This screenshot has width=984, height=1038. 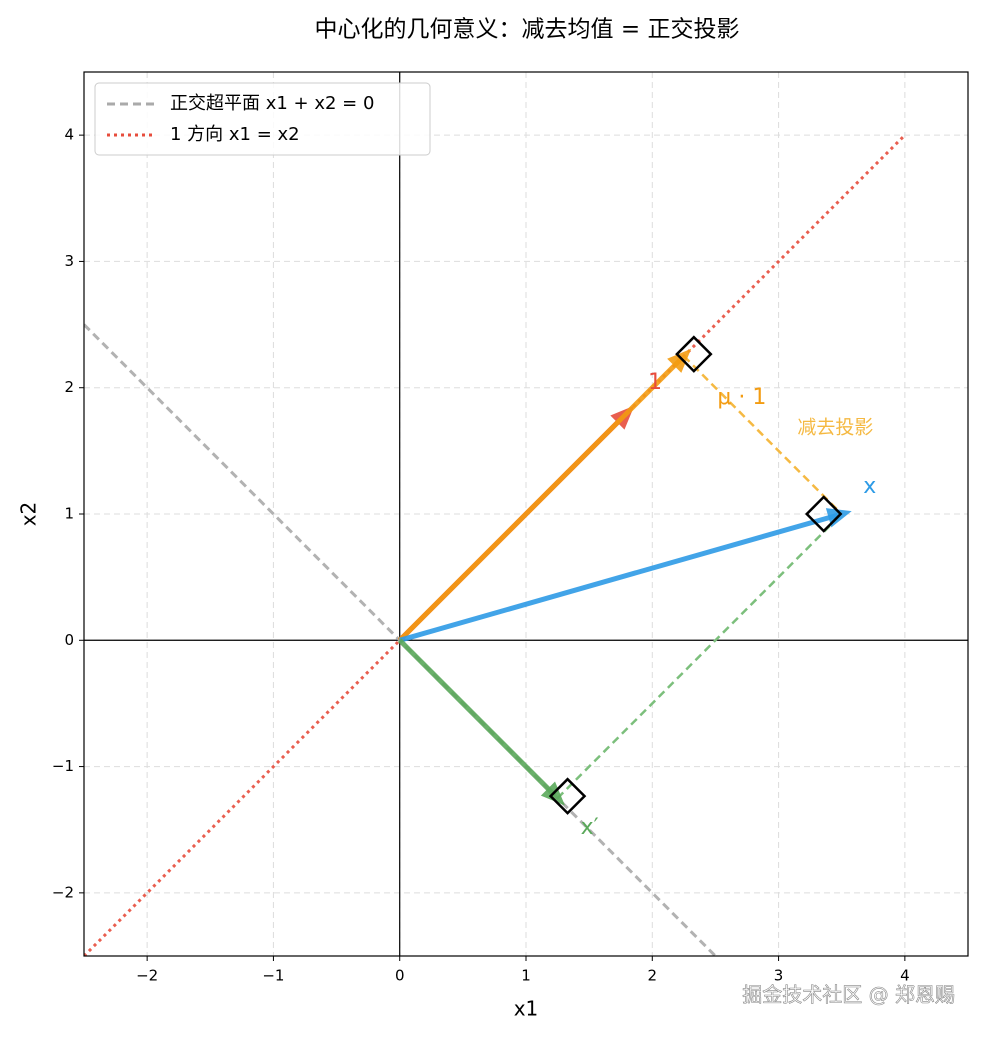 What do you see at coordinates (869, 486) in the screenshot?
I see `vector-label: x` at bounding box center [869, 486].